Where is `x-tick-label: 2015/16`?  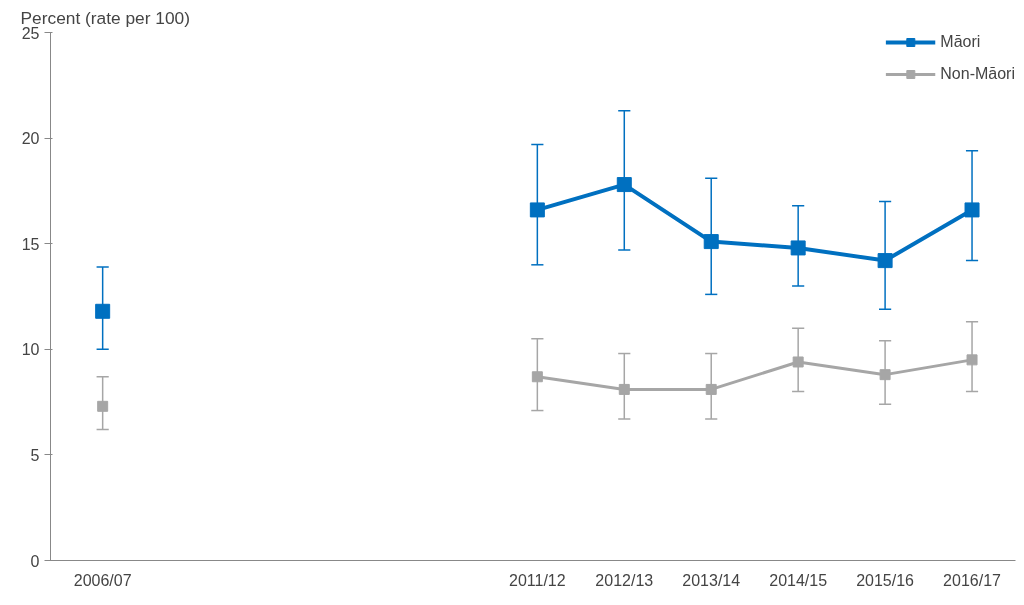 x-tick-label: 2015/16 is located at coordinates (885, 580).